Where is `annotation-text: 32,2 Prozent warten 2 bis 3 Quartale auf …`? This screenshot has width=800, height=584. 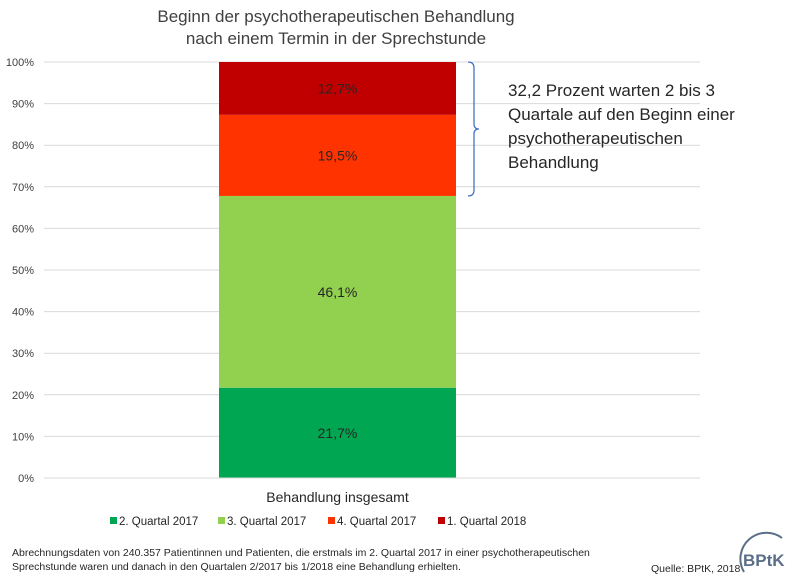
annotation-text: 32,2 Prozent warten 2 bis 3 Quartale auf … is located at coordinates (621, 126).